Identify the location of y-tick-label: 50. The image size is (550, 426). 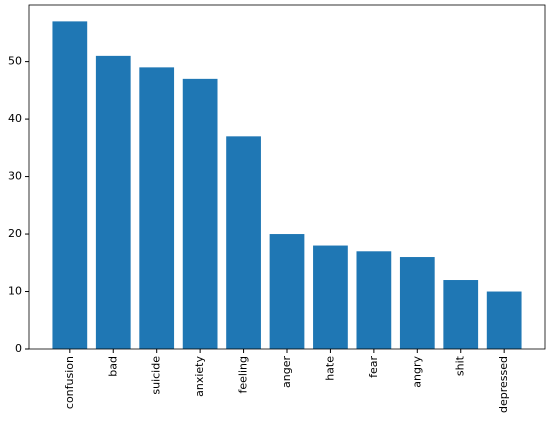
(15, 61).